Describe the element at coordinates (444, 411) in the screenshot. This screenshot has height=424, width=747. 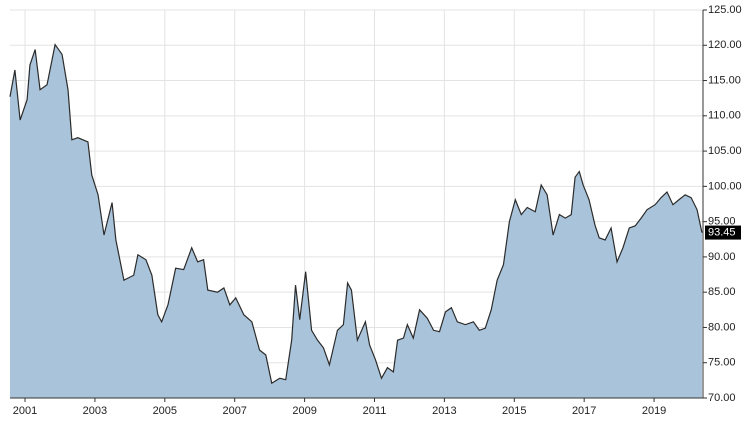
I see `x-tick-label: 2013` at that location.